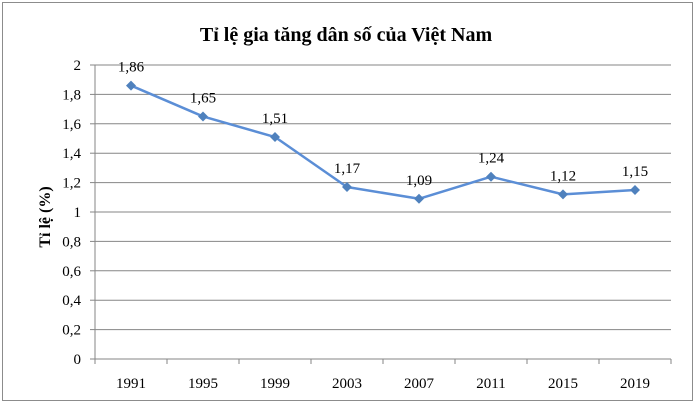 This screenshot has height=403, width=695. I want to click on y-tick-labels: 0 0,2 0,4 0,6 0,8 1 1,2 1,4 1,6 1,8 2, so click(71, 213).